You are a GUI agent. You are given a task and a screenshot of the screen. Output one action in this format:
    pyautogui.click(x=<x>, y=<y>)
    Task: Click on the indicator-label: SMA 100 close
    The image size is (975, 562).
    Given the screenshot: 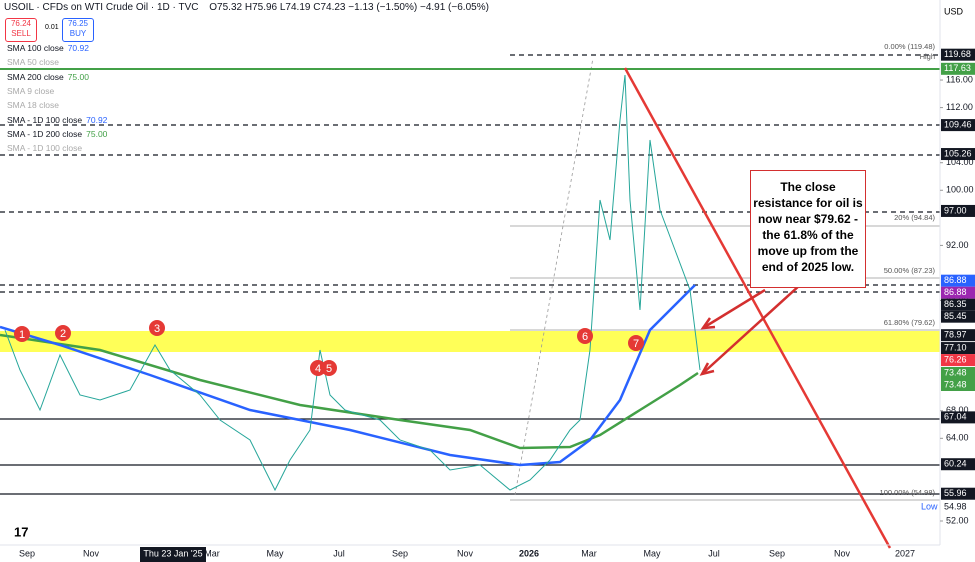 What is the action you would take?
    pyautogui.click(x=35, y=48)
    